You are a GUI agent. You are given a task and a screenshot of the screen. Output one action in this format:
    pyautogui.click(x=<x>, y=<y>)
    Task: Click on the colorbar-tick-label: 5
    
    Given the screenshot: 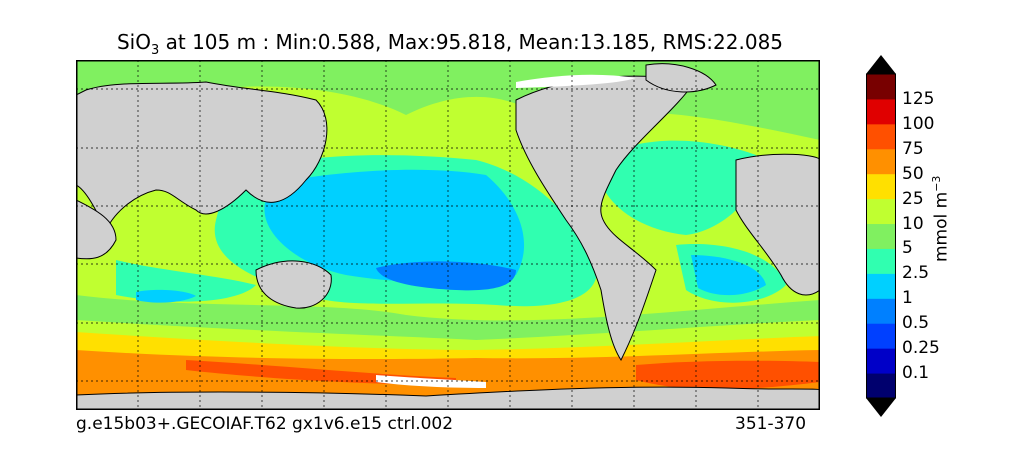 What is the action you would take?
    pyautogui.click(x=907, y=248)
    